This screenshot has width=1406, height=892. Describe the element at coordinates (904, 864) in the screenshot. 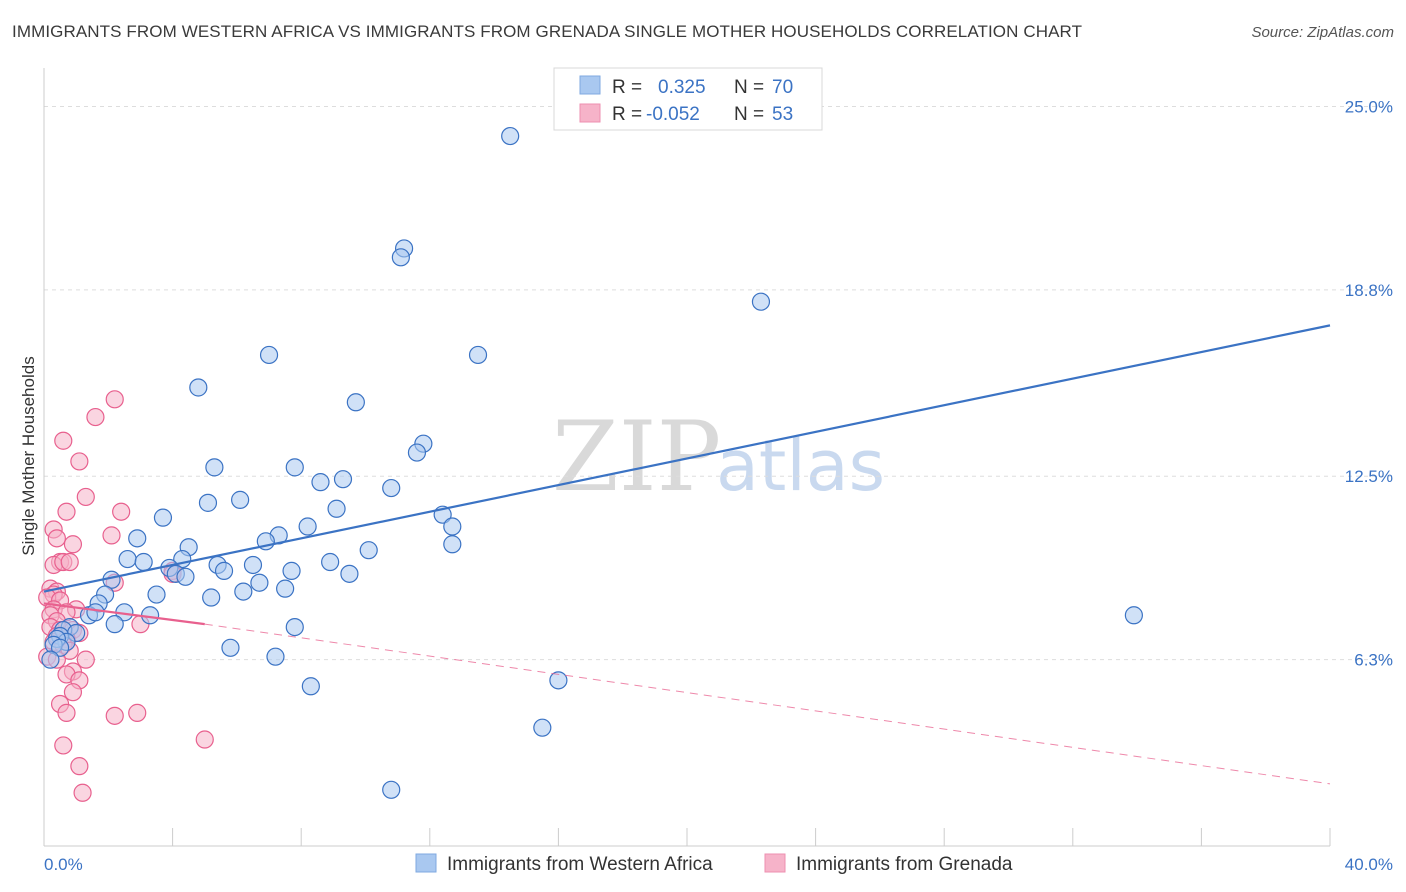

I see `series-legend-label-pink: Immigrants from Grenada` at that location.